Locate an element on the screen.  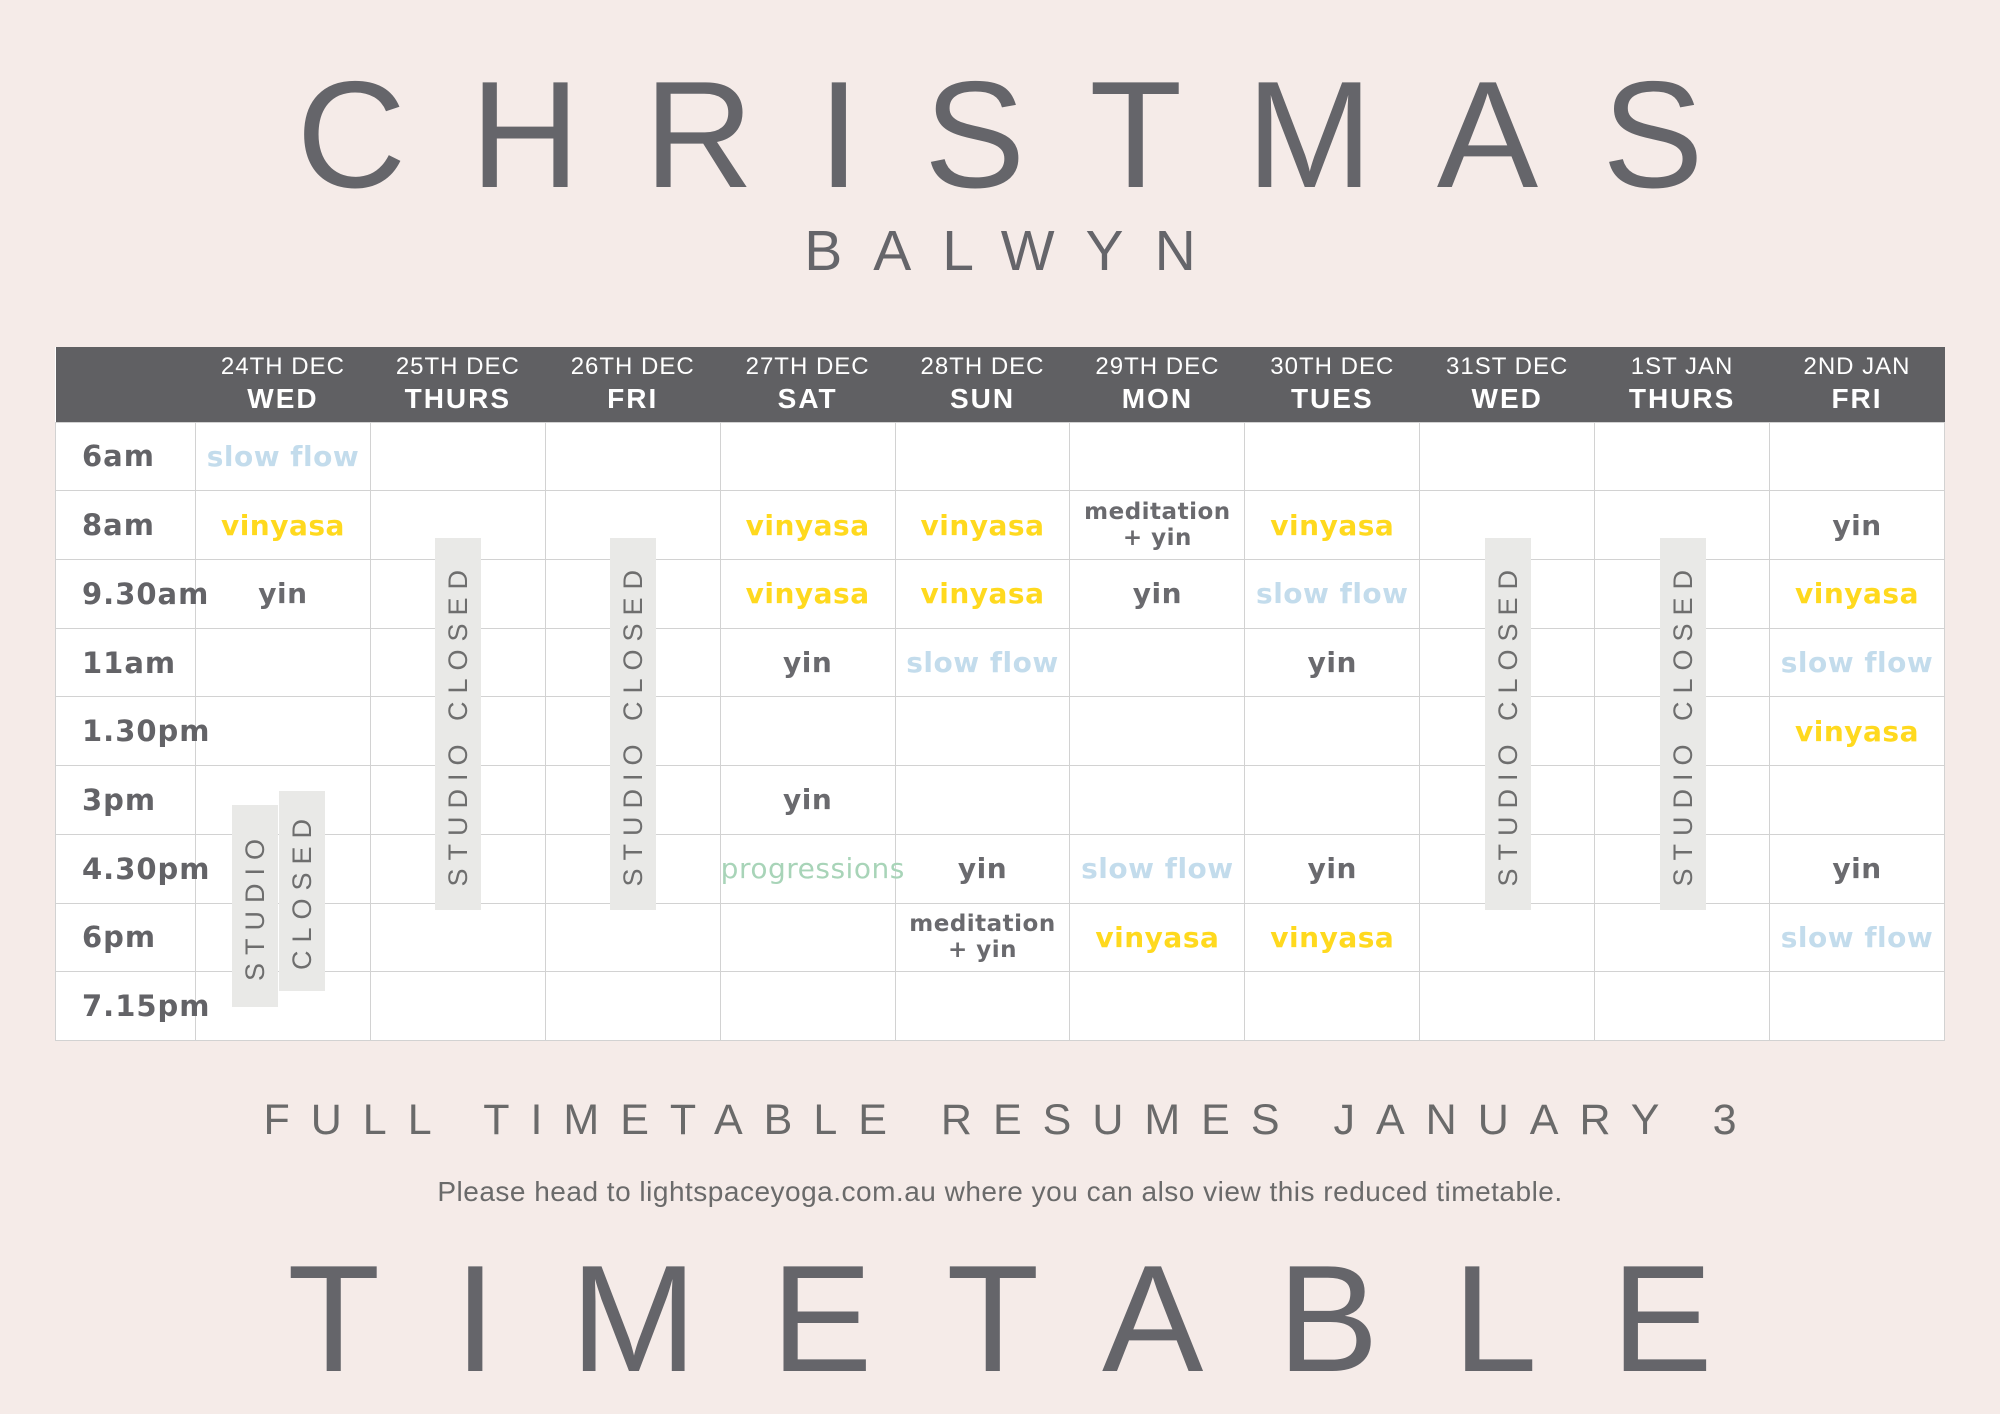
table-row: 1.30pm vinyasa is located at coordinates (1000, 731).